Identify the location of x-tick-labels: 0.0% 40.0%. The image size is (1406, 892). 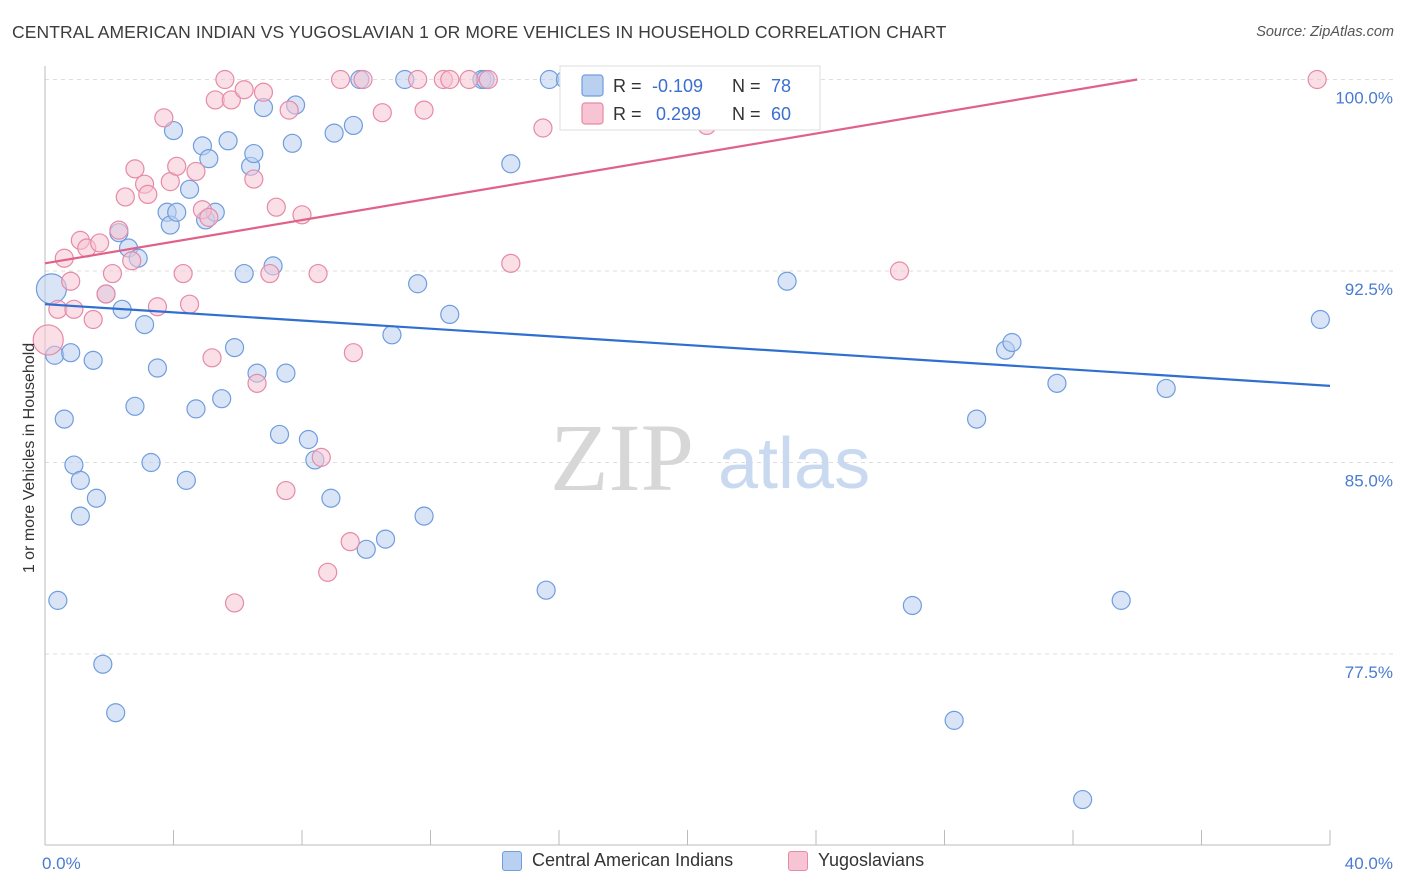
(717, 863).